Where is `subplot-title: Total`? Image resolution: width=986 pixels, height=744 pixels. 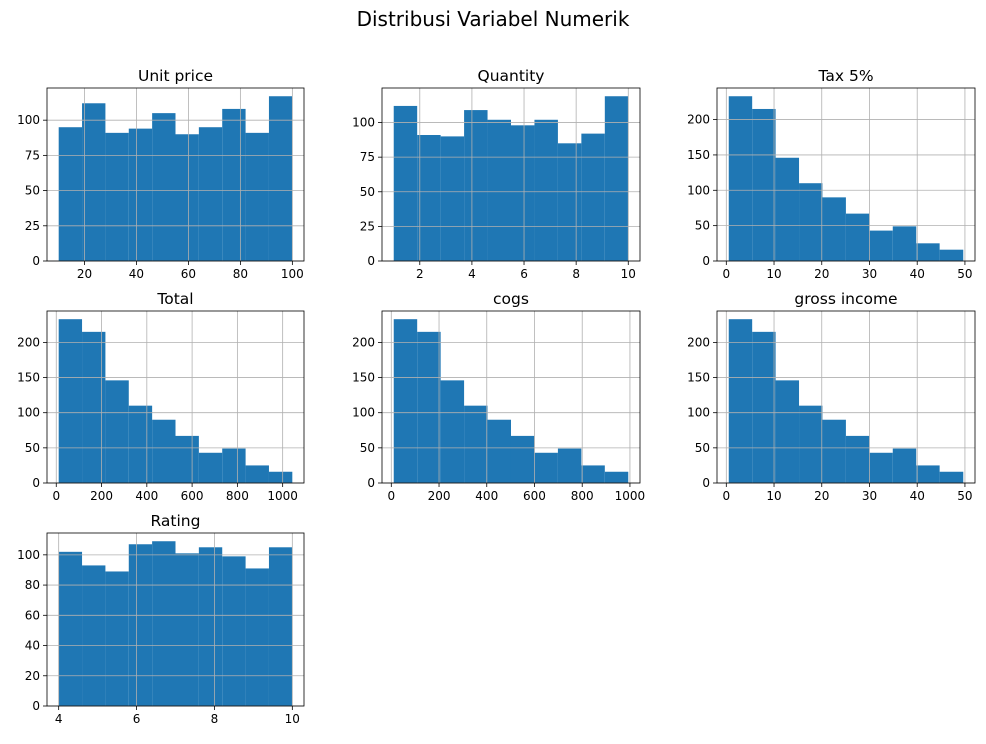
subplot-title: Total is located at coordinates (174, 299).